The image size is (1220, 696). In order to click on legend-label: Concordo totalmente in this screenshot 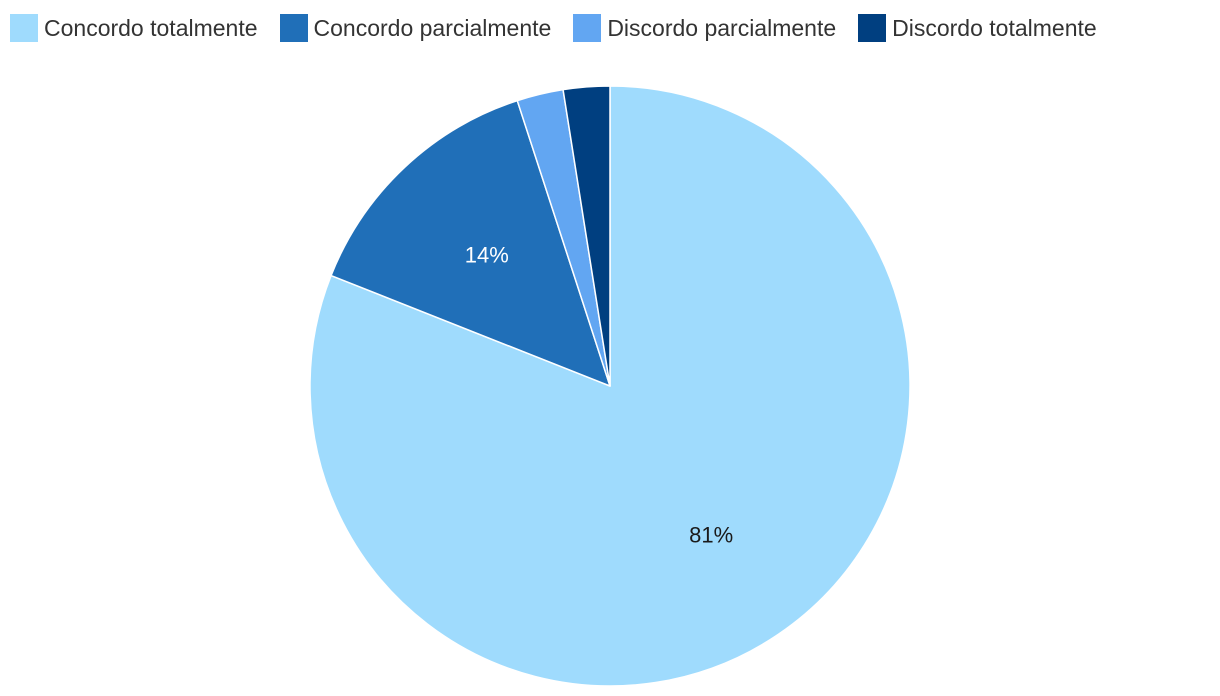, I will do `click(151, 28)`.